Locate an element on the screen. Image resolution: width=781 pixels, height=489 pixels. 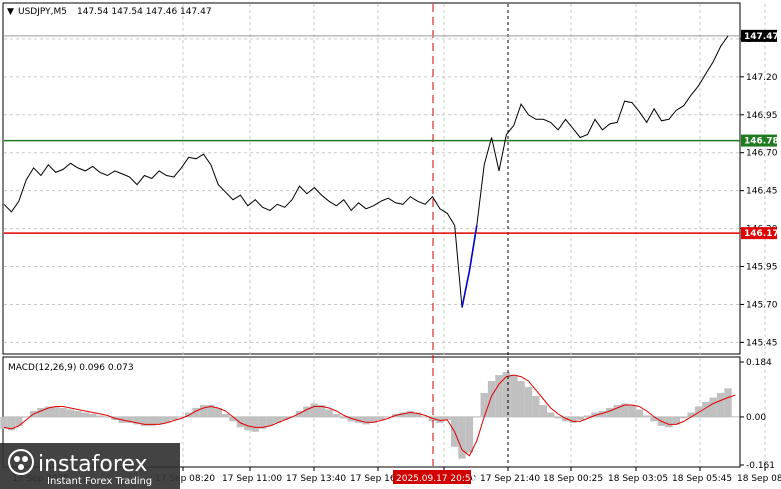
macd-tick-label: 0.00 is located at coordinates (756, 418).